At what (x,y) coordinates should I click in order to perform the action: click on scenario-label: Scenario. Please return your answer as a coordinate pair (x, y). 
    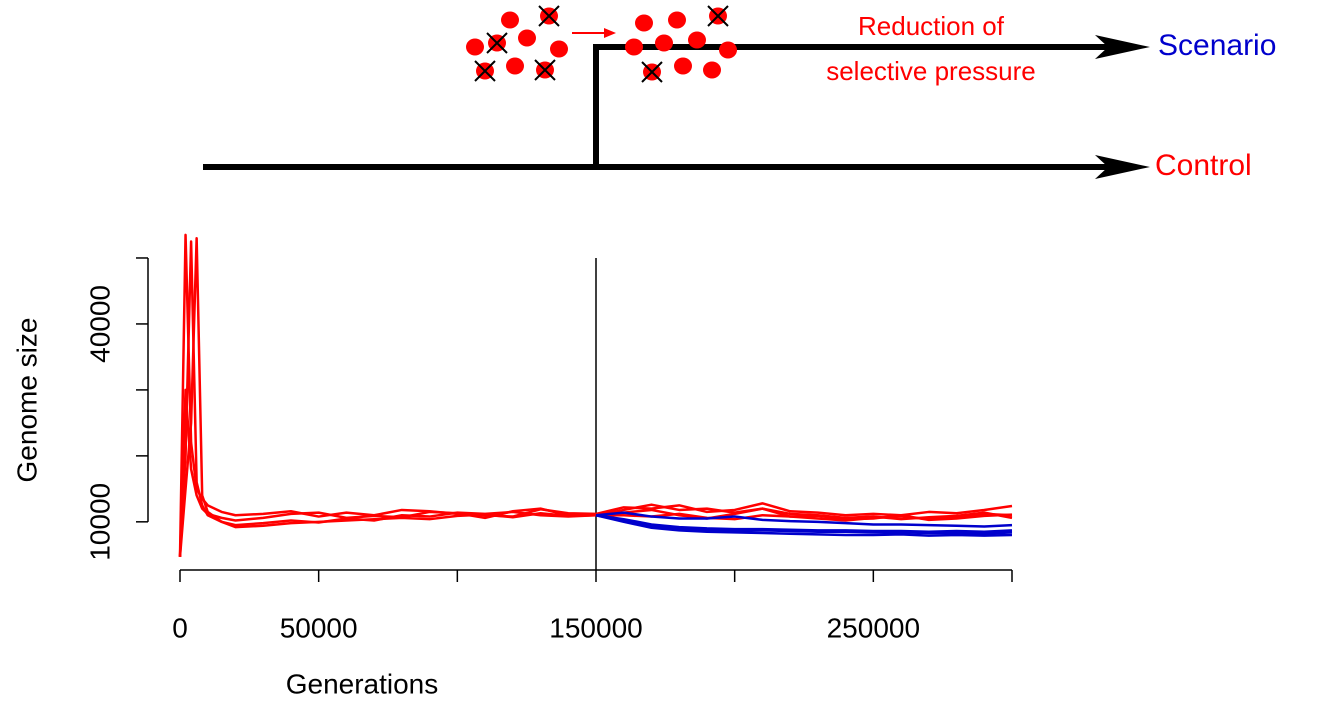
    Looking at the image, I should click on (1217, 45).